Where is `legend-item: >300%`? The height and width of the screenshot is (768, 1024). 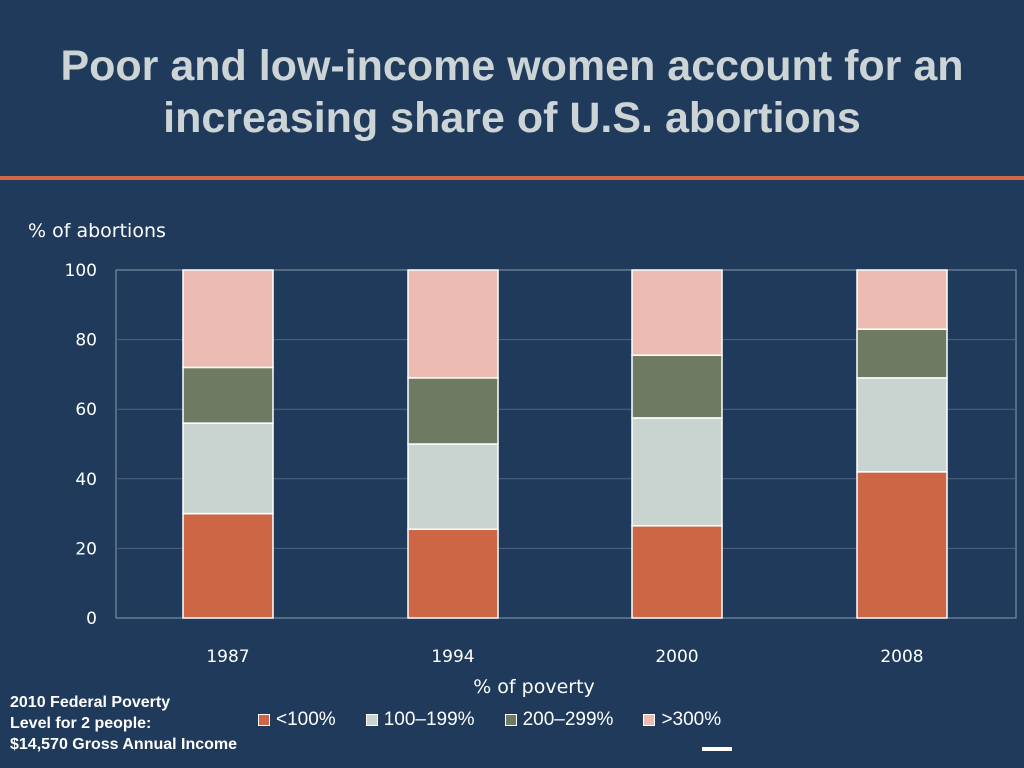 legend-item: >300% is located at coordinates (682, 720).